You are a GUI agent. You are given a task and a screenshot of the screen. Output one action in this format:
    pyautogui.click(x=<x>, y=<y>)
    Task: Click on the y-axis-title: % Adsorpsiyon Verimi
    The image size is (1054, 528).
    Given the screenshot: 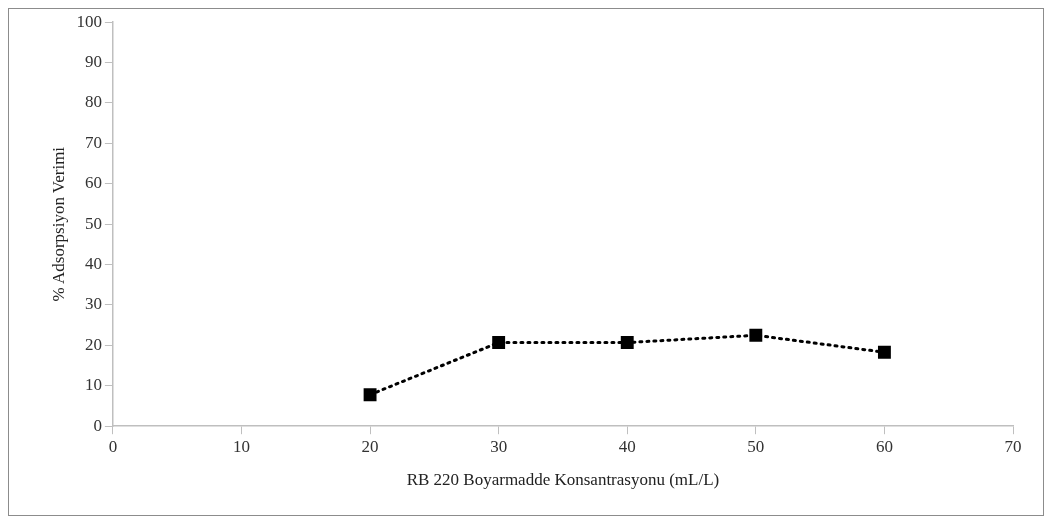 What is the action you would take?
    pyautogui.click(x=58, y=224)
    